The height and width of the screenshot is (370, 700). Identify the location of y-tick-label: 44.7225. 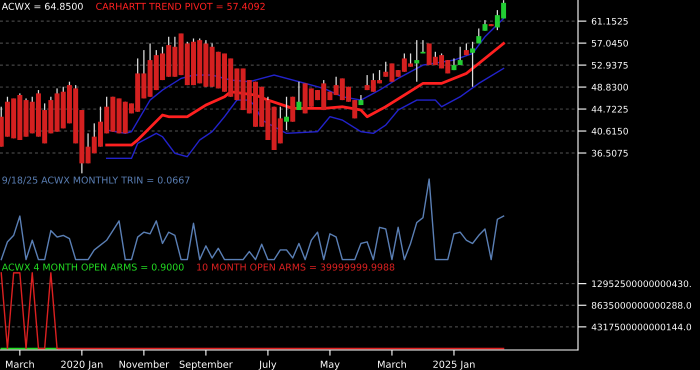
(610, 109).